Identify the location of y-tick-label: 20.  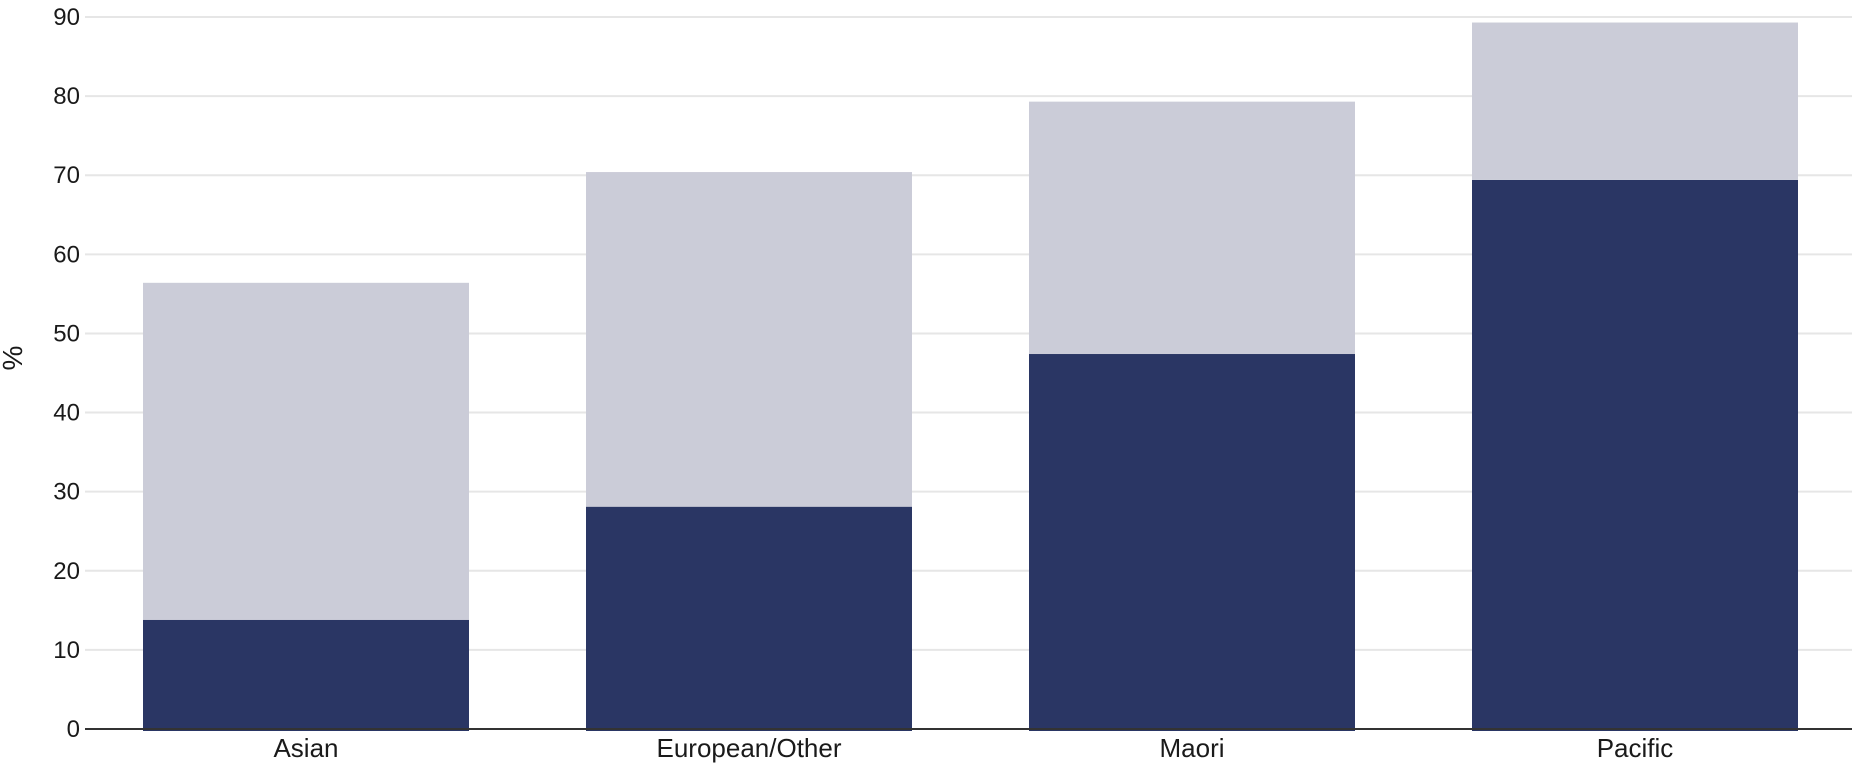
(66, 571).